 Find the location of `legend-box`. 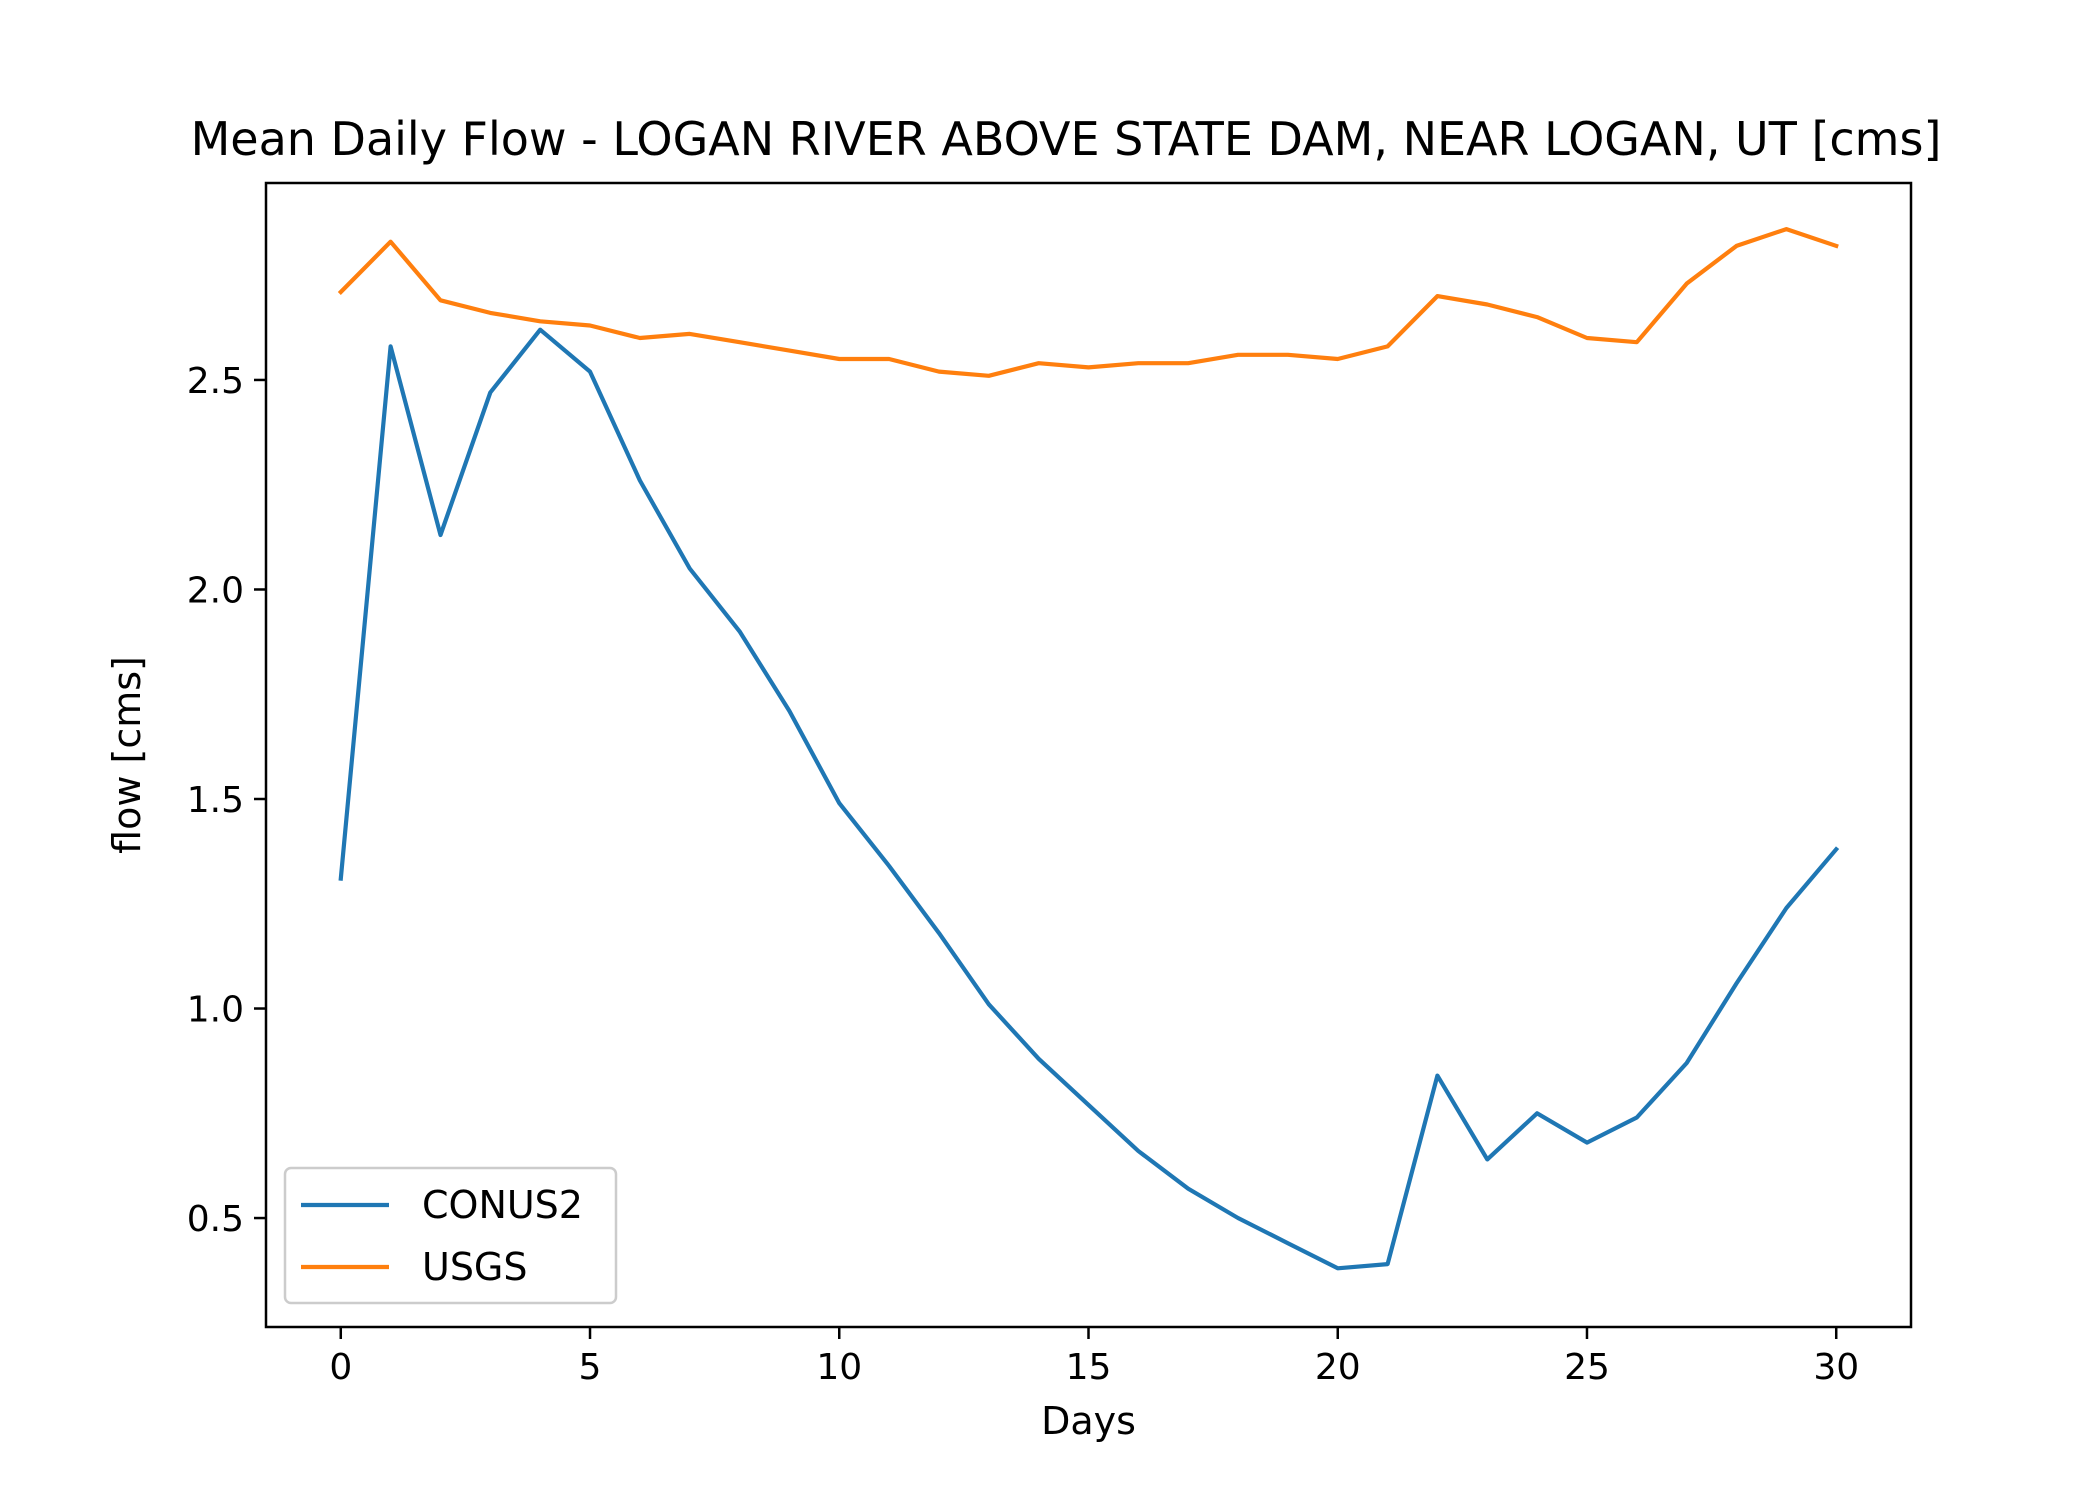

legend-box is located at coordinates (450, 1235).